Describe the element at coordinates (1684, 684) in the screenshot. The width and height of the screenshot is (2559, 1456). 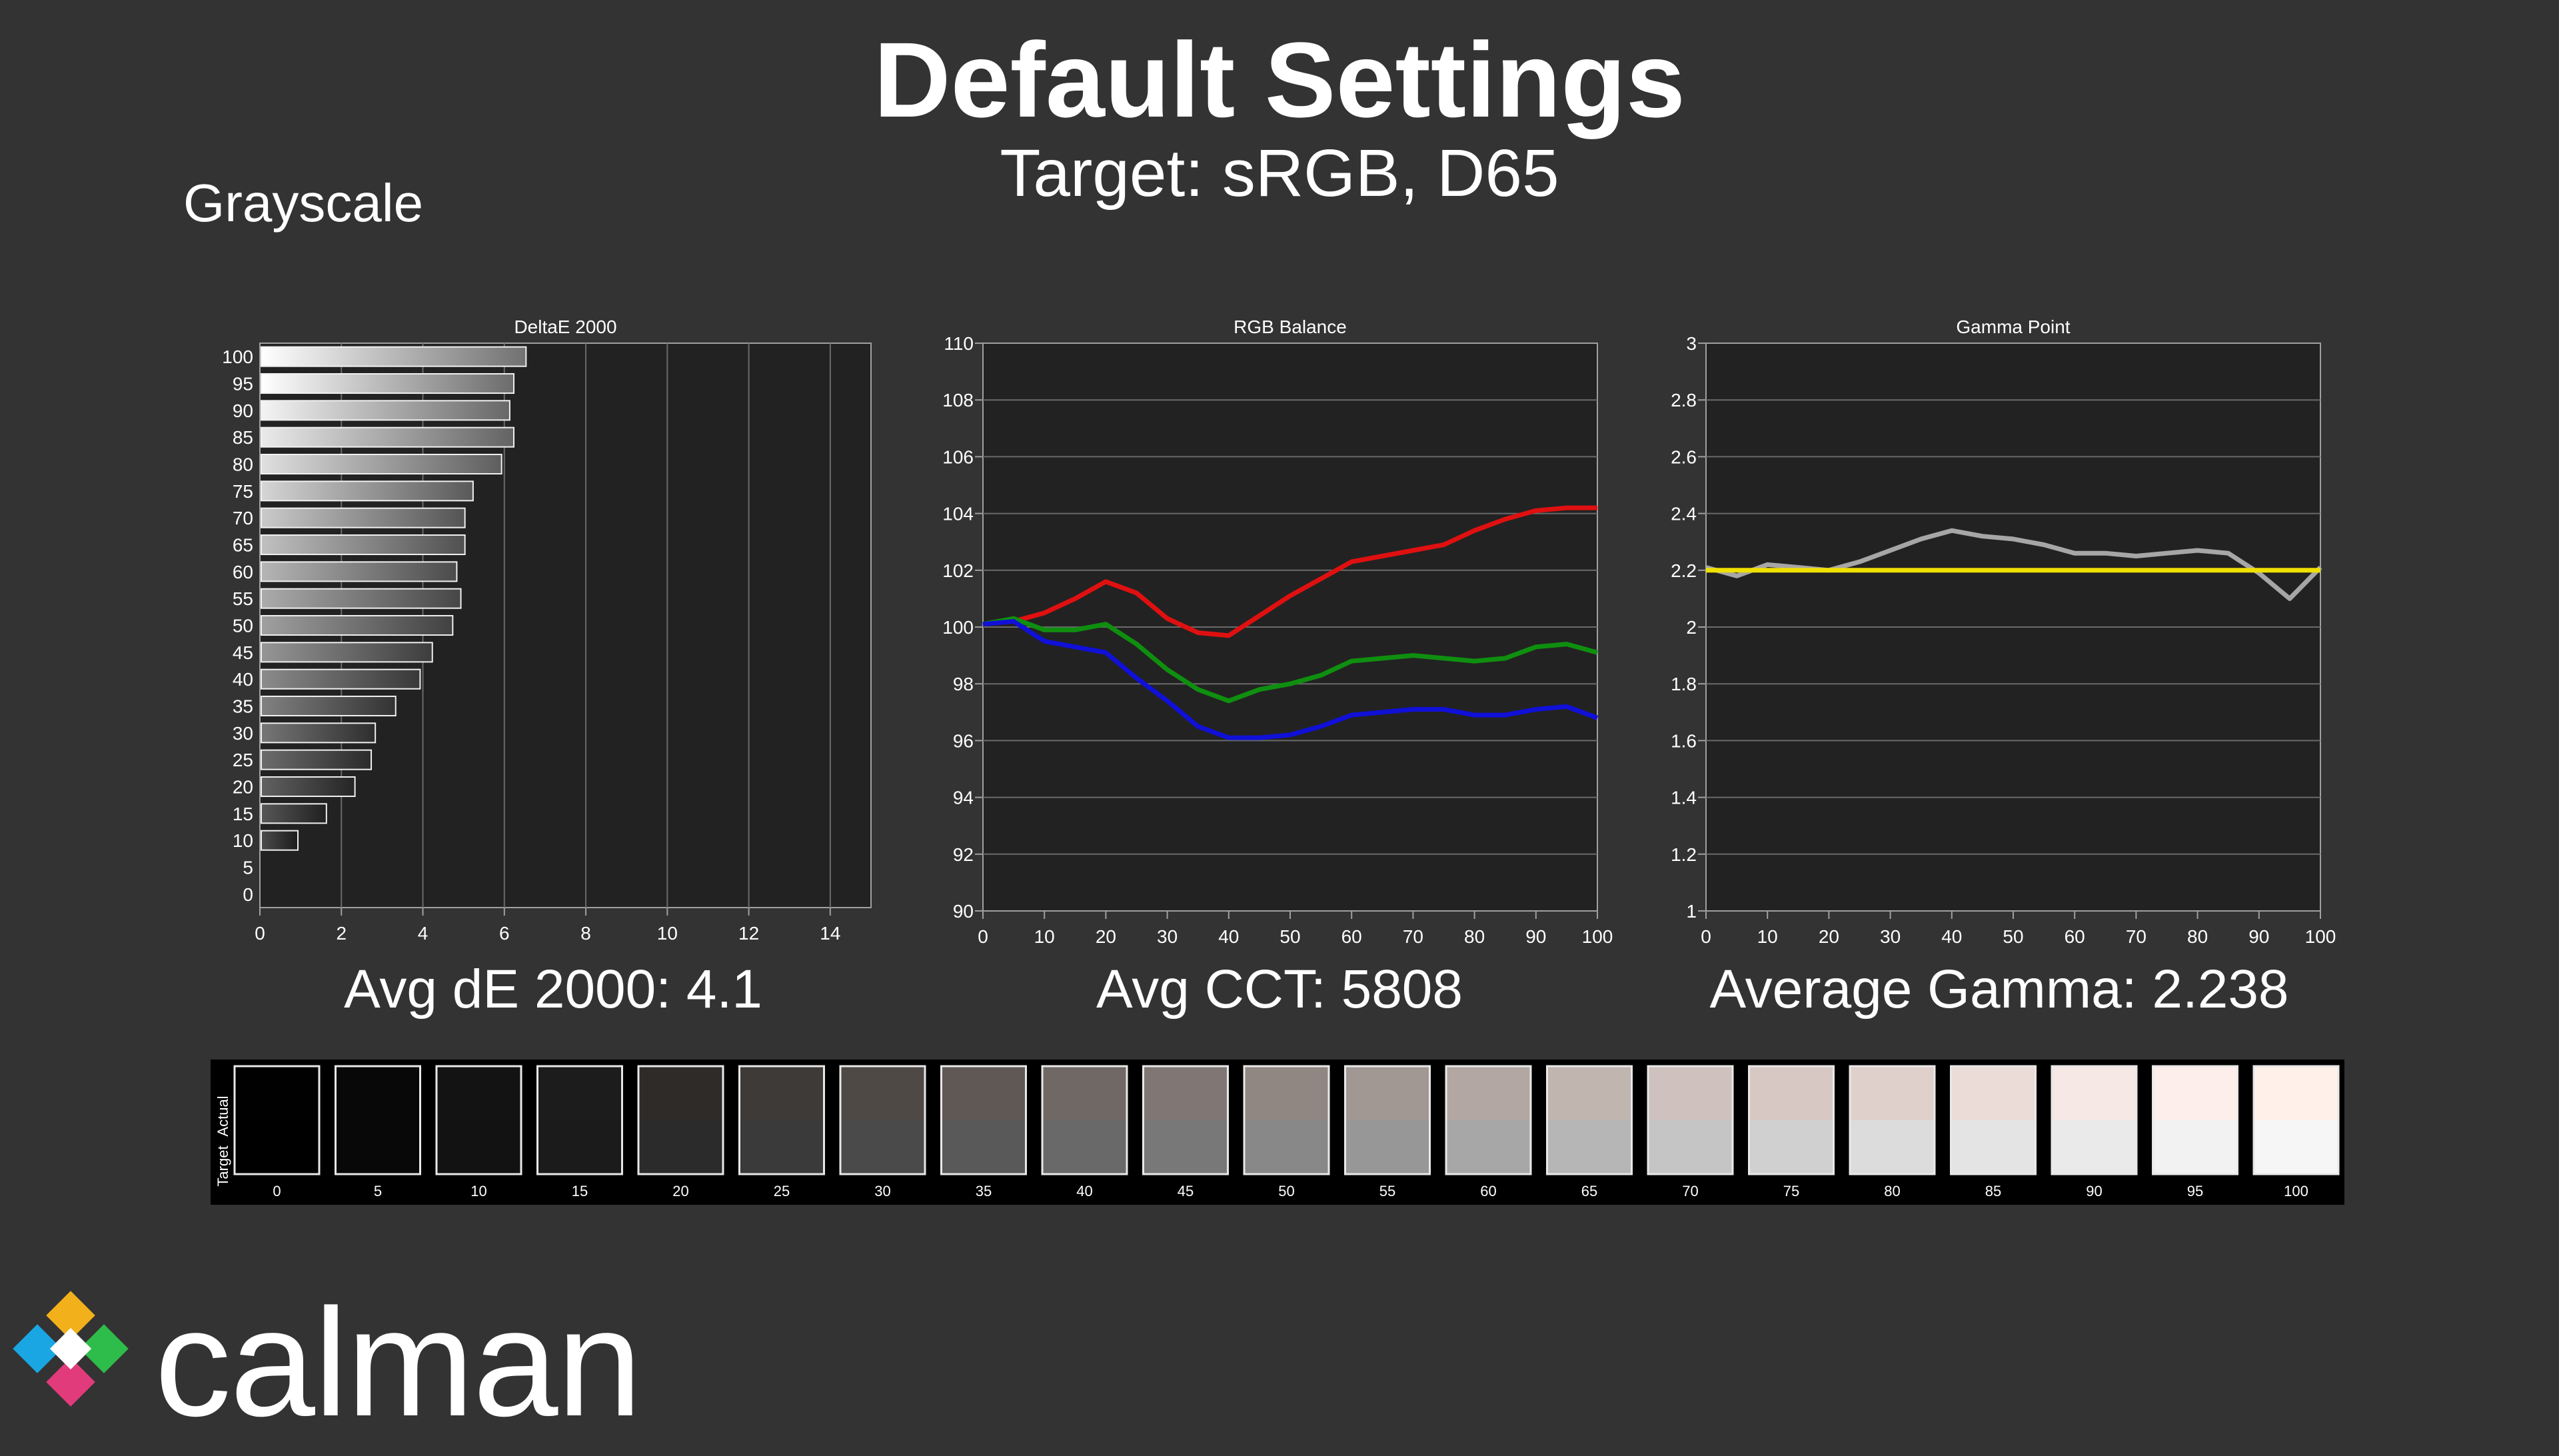
I see `y-tick-label: 1.8` at that location.